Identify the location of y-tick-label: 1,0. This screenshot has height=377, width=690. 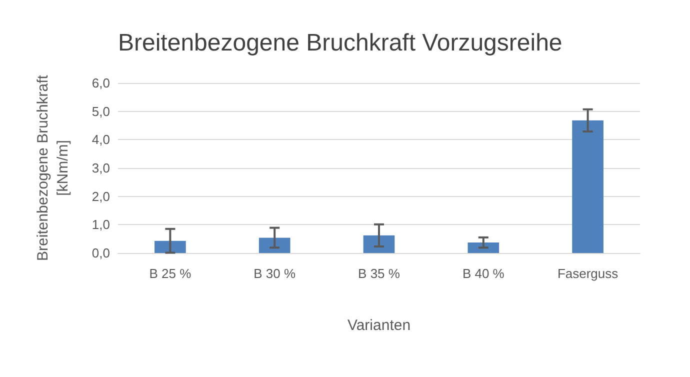
(101, 224).